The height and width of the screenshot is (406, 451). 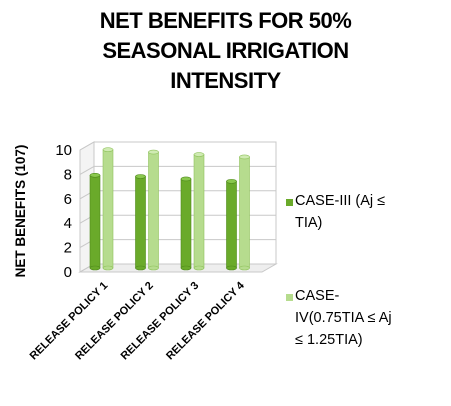 I want to click on x-tick-label: RELEASE POLICY 3, so click(x=160, y=321).